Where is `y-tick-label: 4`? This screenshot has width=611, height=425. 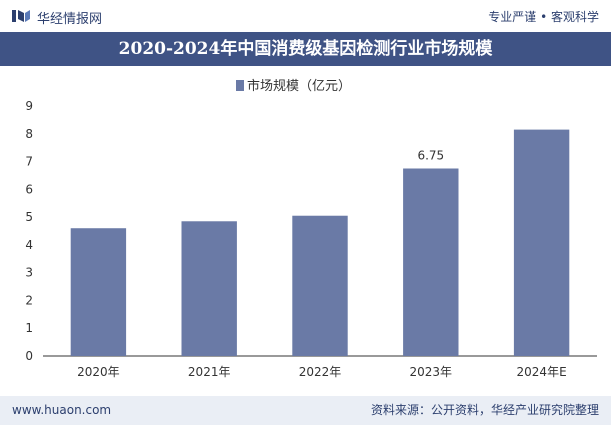 y-tick-label: 4 is located at coordinates (29, 245).